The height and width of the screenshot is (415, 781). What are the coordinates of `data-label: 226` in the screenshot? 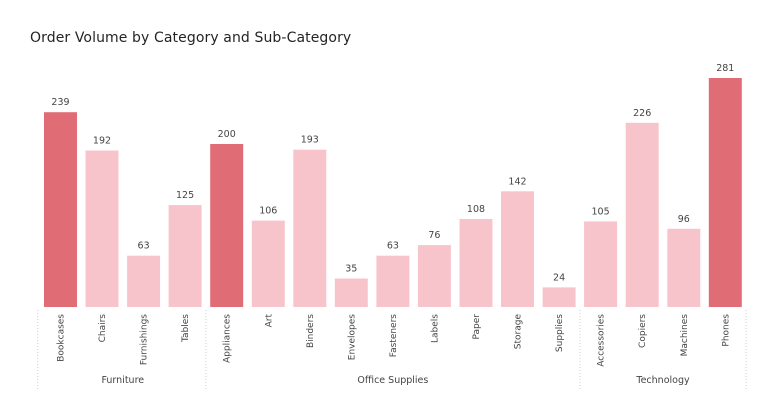 It's located at (642, 113).